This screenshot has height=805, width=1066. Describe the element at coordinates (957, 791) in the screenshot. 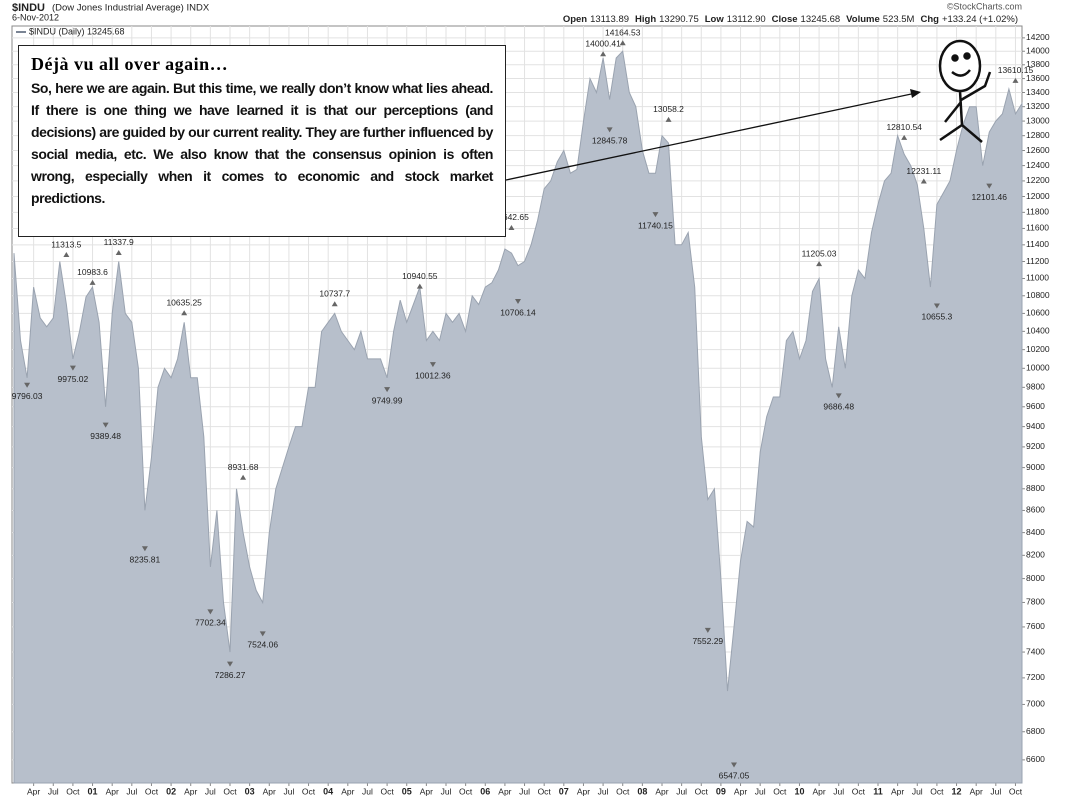

I see `x-tick-label: 12` at that location.